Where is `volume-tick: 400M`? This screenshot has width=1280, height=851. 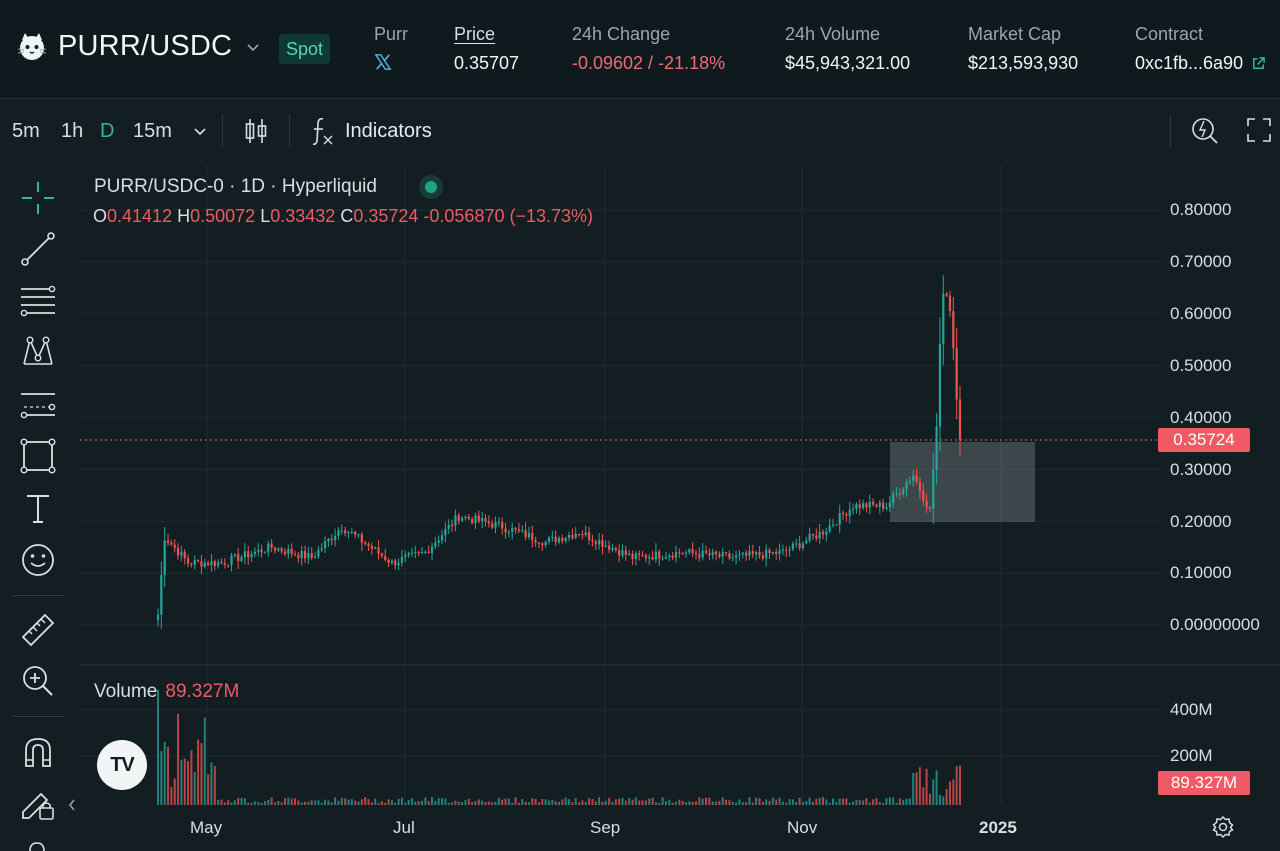
volume-tick: 400M is located at coordinates (1191, 709).